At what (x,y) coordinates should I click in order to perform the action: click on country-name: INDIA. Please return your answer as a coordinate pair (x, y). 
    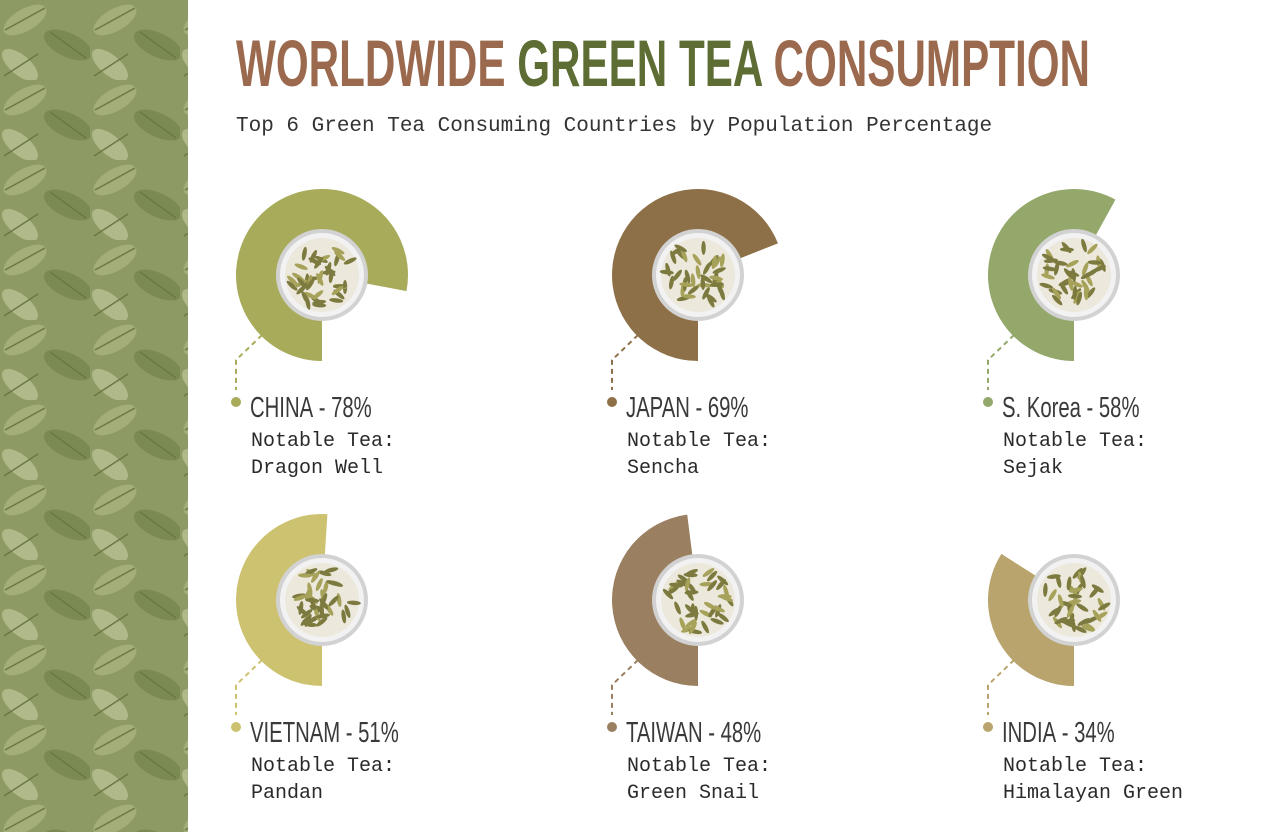
    Looking at the image, I should click on (1029, 733).